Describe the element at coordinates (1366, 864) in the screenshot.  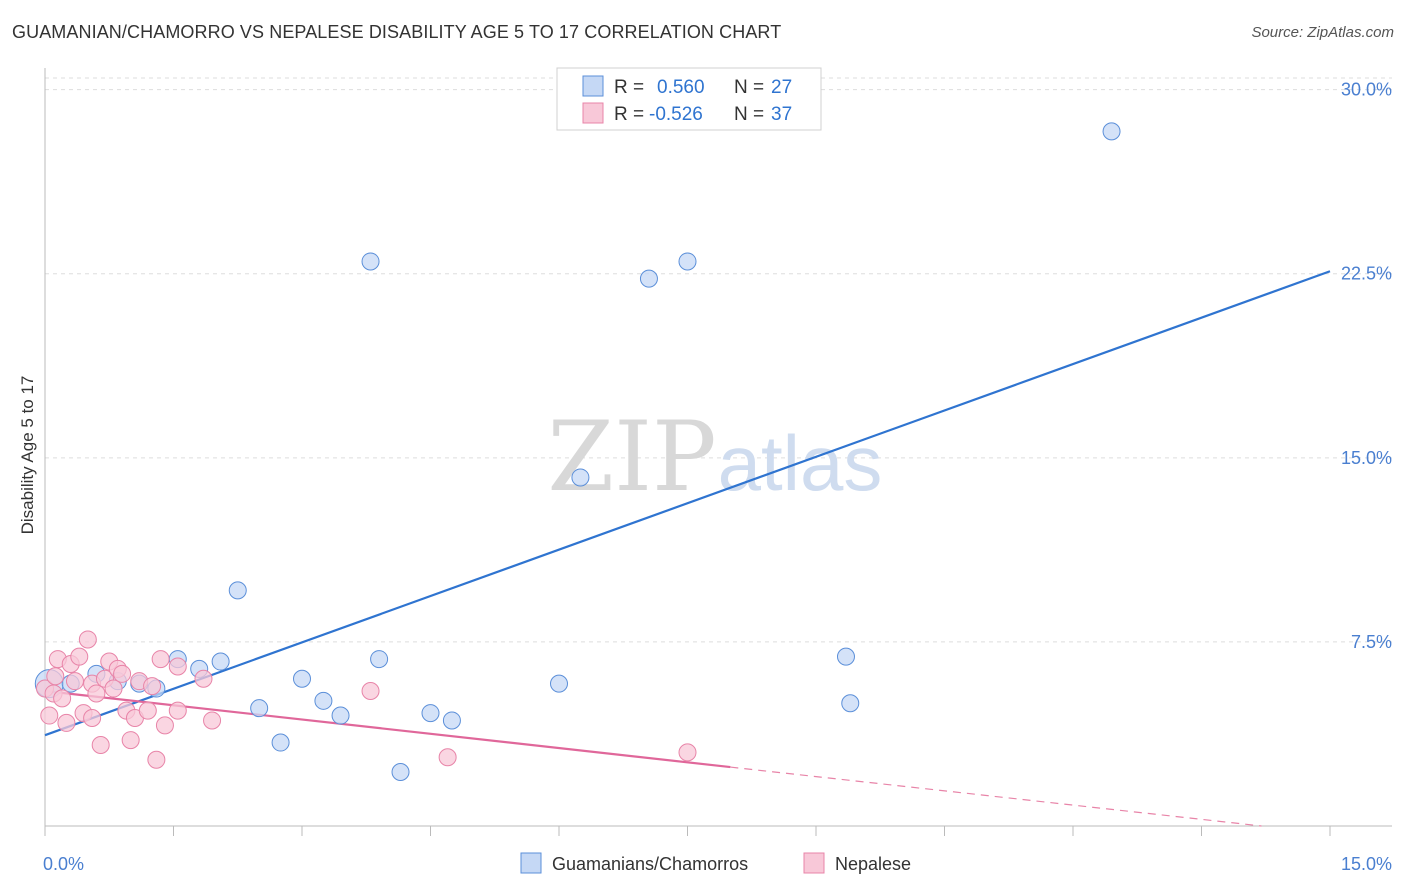
I see `x-tick-label-1: 15.0%` at that location.